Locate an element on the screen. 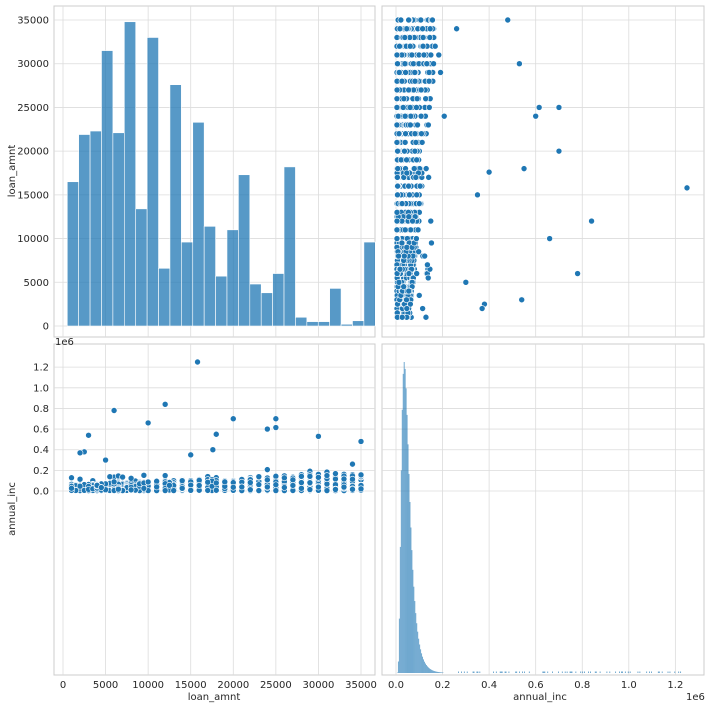 This screenshot has height=709, width=709. x-offset-text-1e6: 1e6 is located at coordinates (695, 697).